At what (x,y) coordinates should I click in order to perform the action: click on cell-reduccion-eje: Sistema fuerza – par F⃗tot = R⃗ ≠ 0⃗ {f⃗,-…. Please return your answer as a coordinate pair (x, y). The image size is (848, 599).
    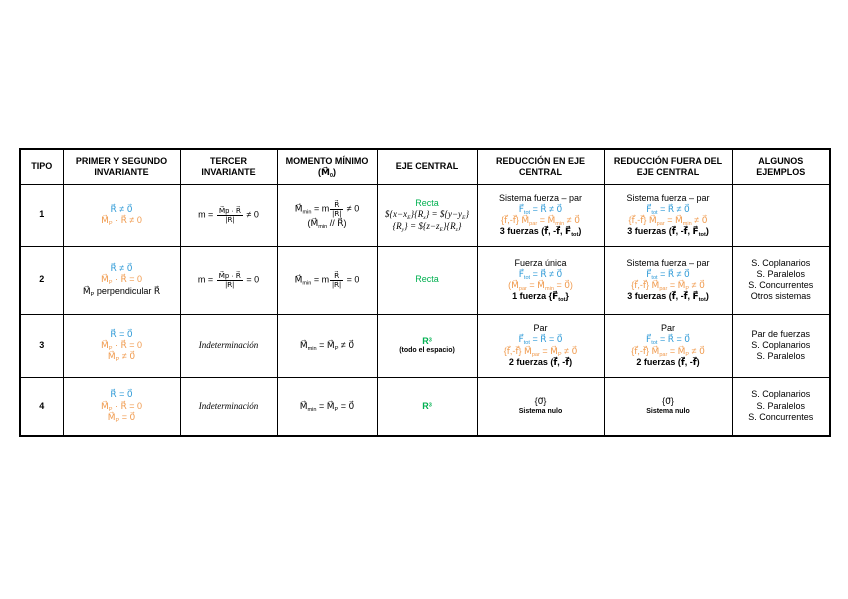
    Looking at the image, I should click on (540, 215).